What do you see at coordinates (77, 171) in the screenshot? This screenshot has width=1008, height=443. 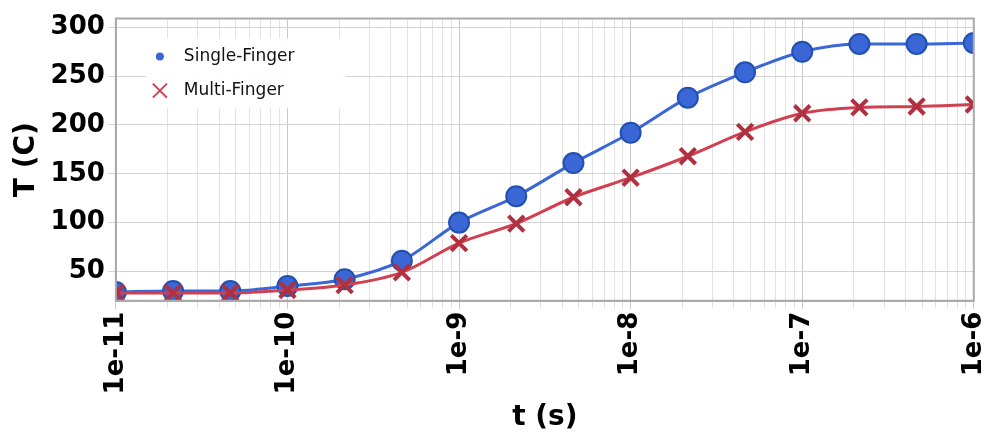 I see `y-tick-label: 150` at bounding box center [77, 171].